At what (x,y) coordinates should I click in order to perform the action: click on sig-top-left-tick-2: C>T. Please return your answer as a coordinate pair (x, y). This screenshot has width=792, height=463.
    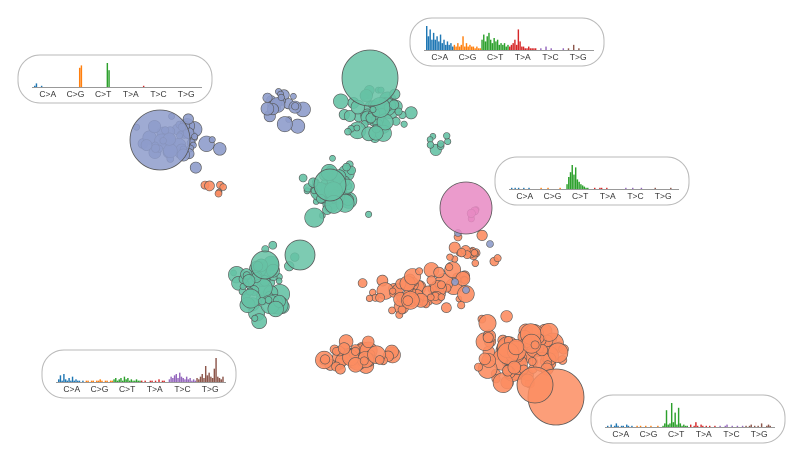
    Looking at the image, I should click on (103, 94).